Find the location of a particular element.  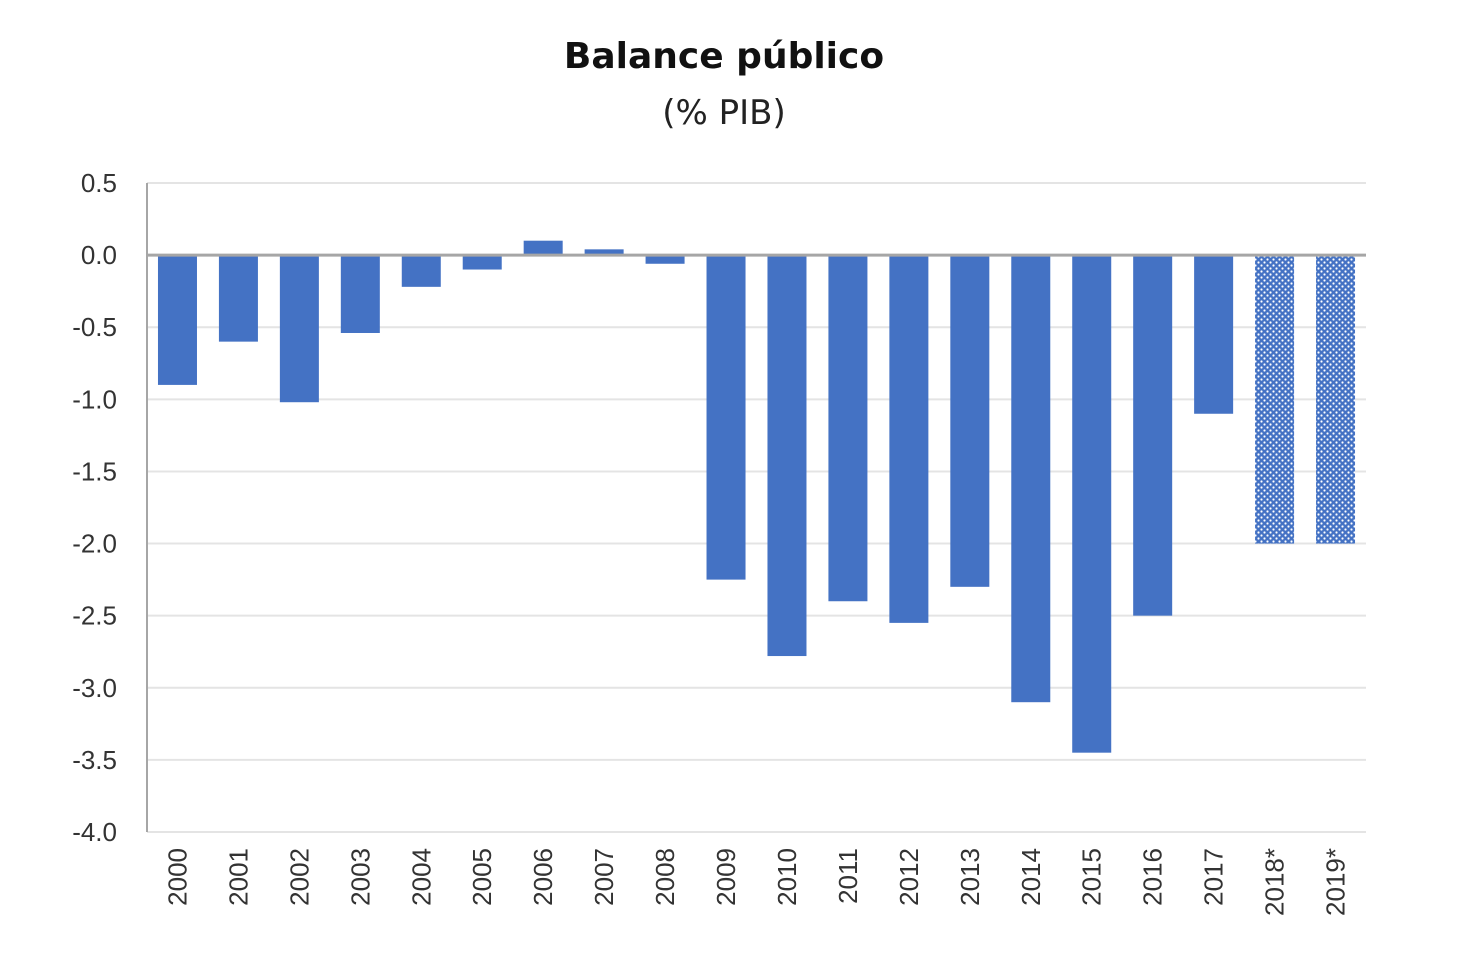

y-tick-label: -1.0 is located at coordinates (94, 399).